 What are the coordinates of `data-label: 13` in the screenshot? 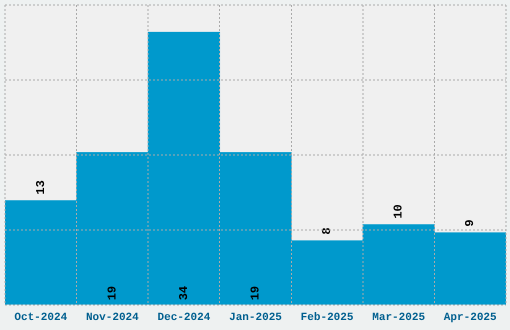 It's located at (41, 187).